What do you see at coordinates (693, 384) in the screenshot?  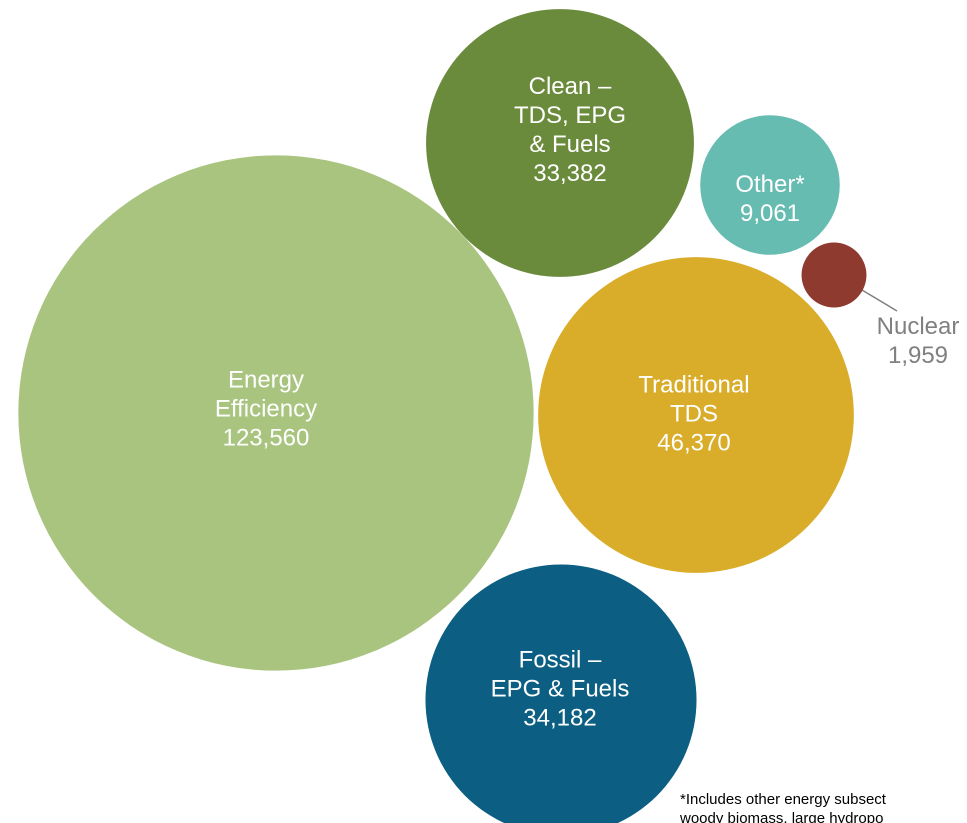 I see `bubble-label: Traditional` at bounding box center [693, 384].